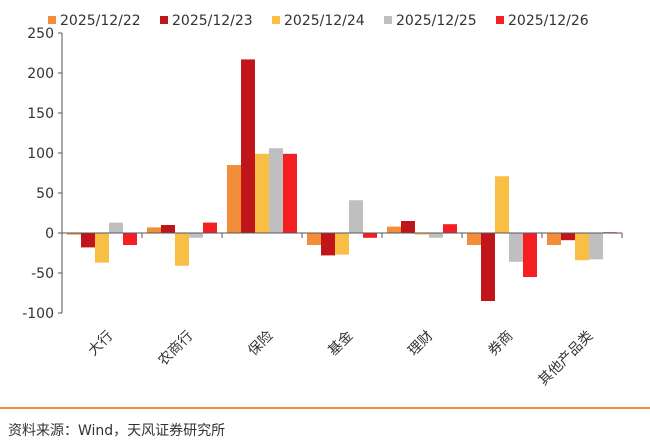 This screenshot has height=445, width=650. What do you see at coordinates (500, 343) in the screenshot?
I see `x-tick-label: 券商` at bounding box center [500, 343].